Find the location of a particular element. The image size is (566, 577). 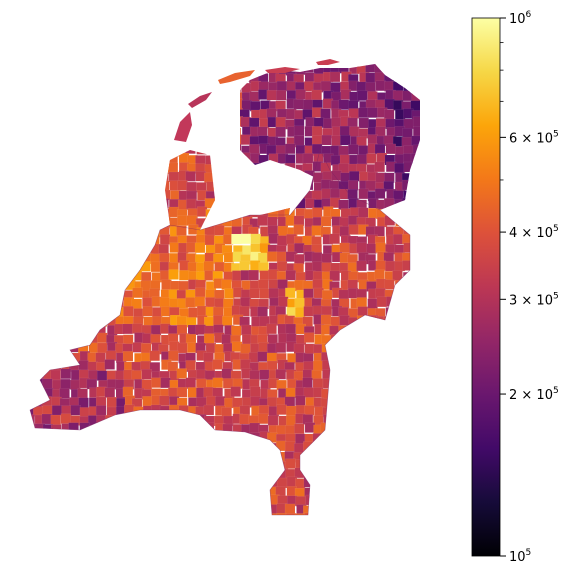

colorbar-tick-label: 2 × 105 is located at coordinates (534, 394).